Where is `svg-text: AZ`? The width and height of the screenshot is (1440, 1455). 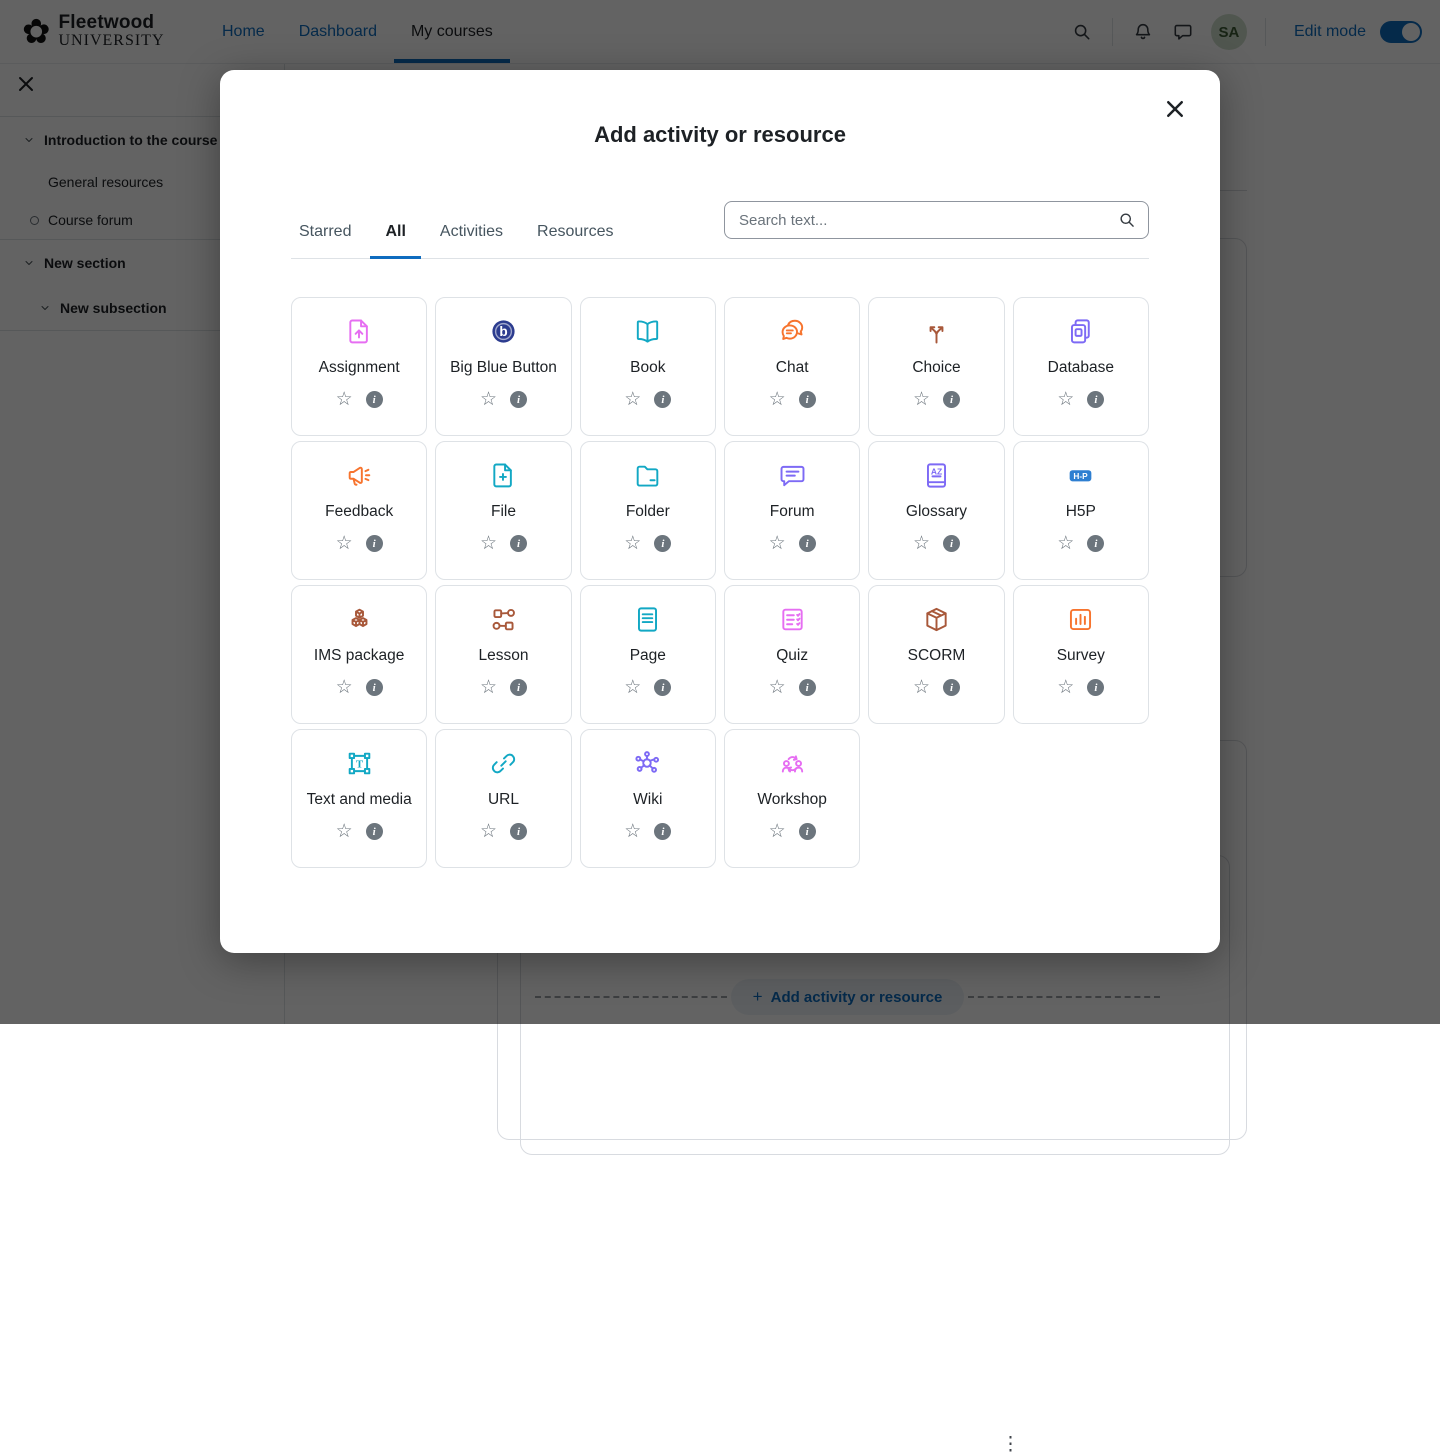 svg-text: AZ is located at coordinates (936, 471).